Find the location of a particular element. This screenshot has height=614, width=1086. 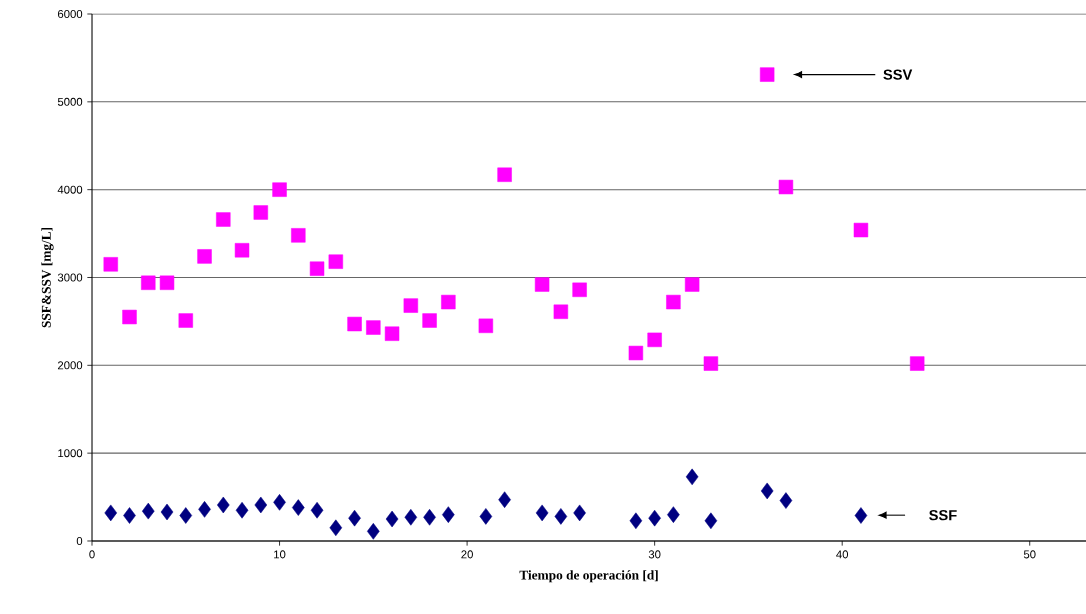

annotation: SSF is located at coordinates (943, 515).